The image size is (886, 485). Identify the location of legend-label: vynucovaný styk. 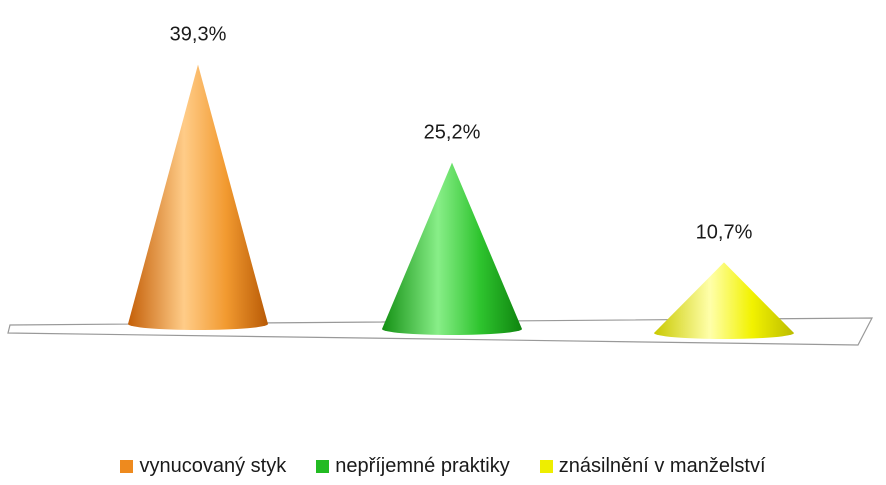
(213, 465).